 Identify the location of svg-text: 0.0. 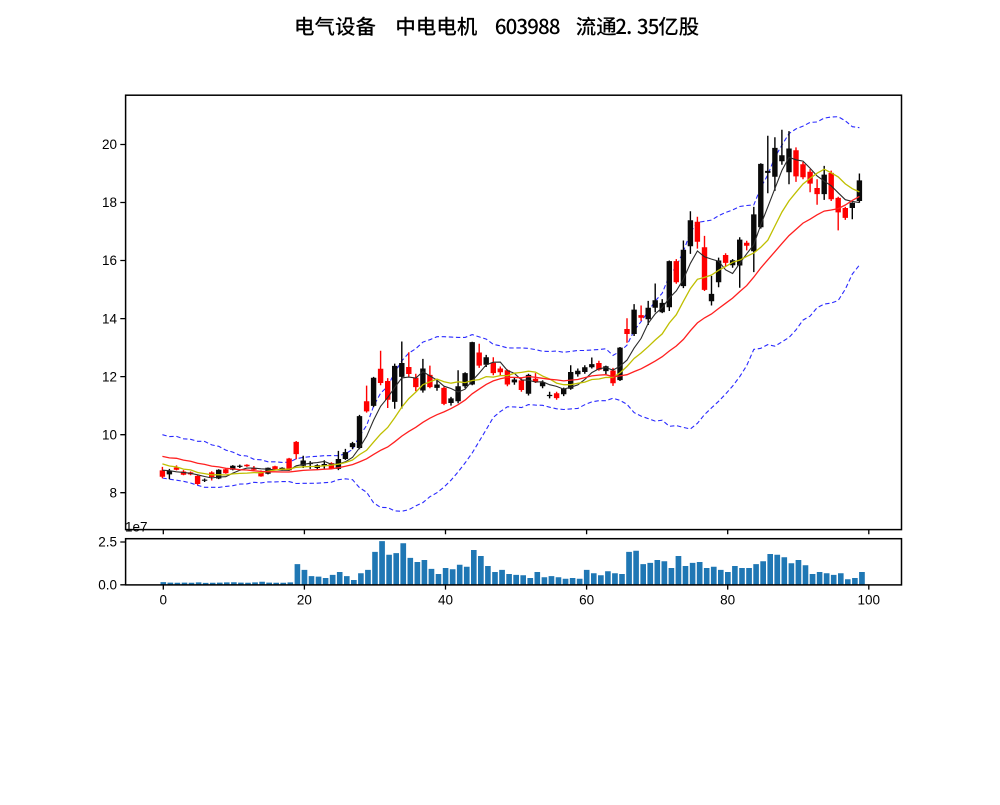
(107, 584).